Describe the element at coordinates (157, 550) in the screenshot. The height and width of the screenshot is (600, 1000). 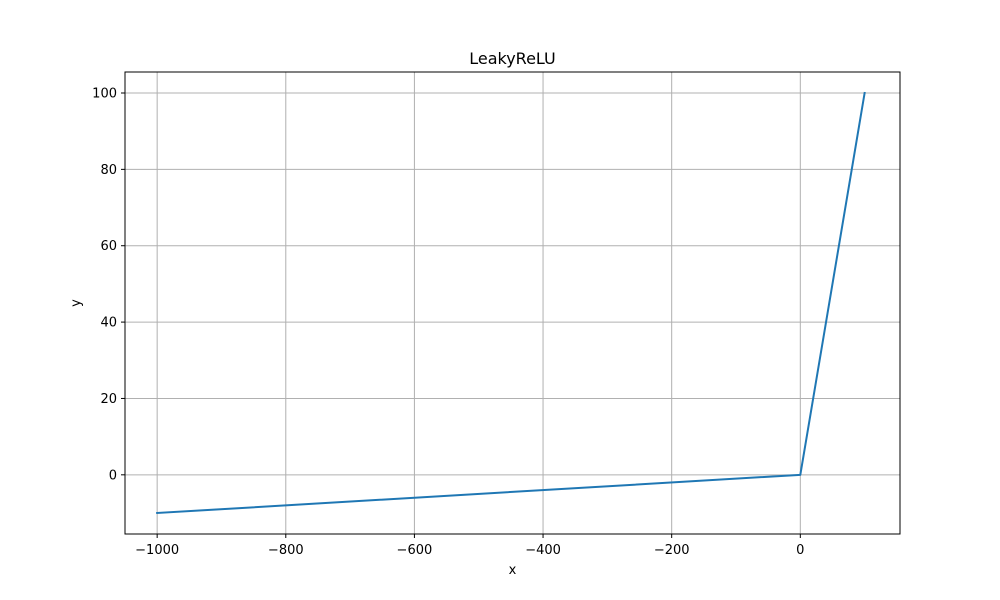
I see `x-tick-label: −1000` at that location.